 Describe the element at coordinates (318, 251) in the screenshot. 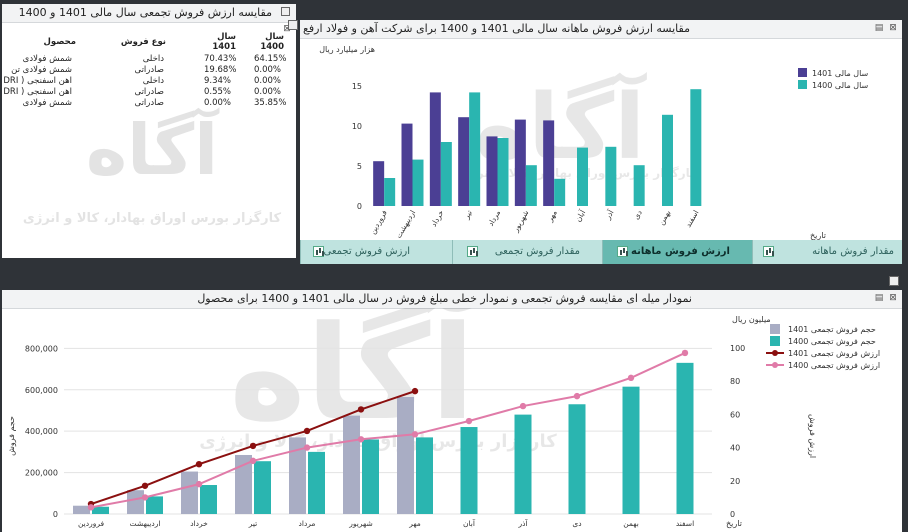

I see `line-chart-icon` at that location.